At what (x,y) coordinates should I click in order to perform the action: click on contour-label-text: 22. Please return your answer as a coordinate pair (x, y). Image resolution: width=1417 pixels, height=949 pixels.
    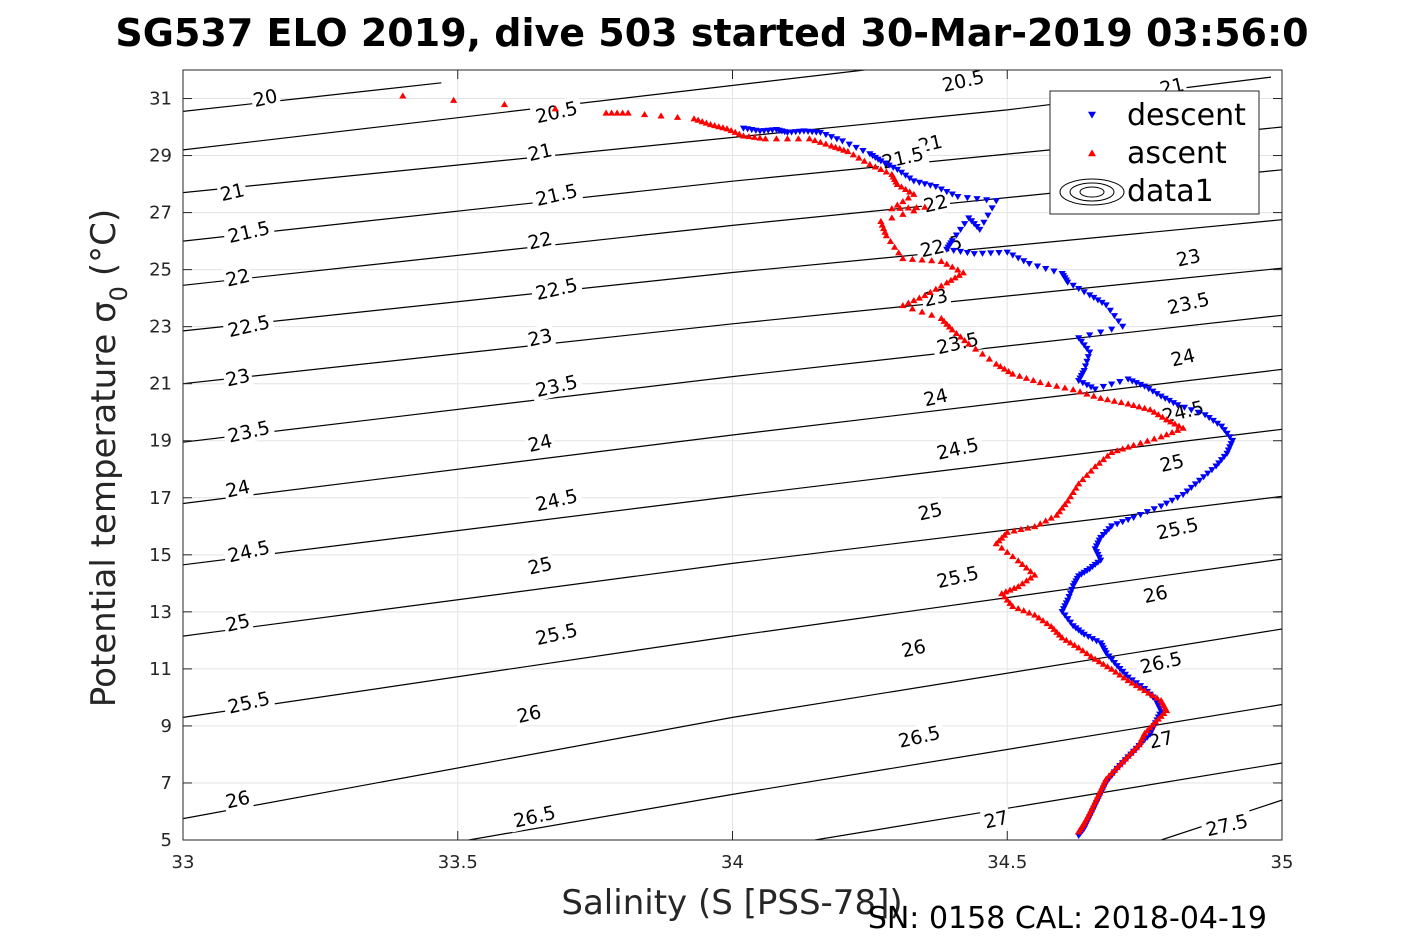
    Looking at the image, I should click on (540, 241).